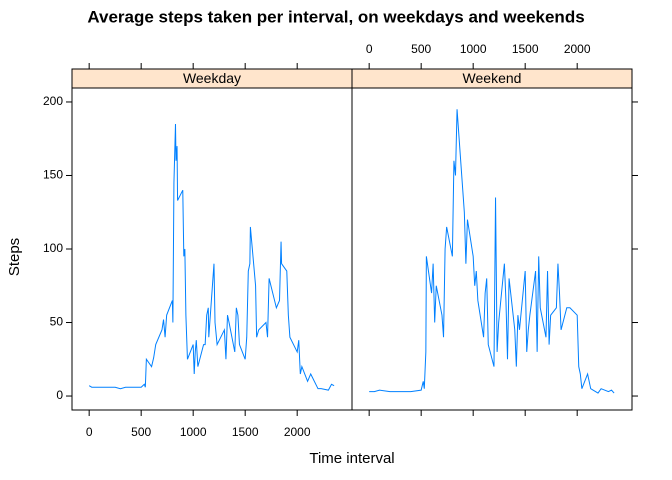  Describe the element at coordinates (59, 395) in the screenshot. I see `y-tick-label: 0` at that location.